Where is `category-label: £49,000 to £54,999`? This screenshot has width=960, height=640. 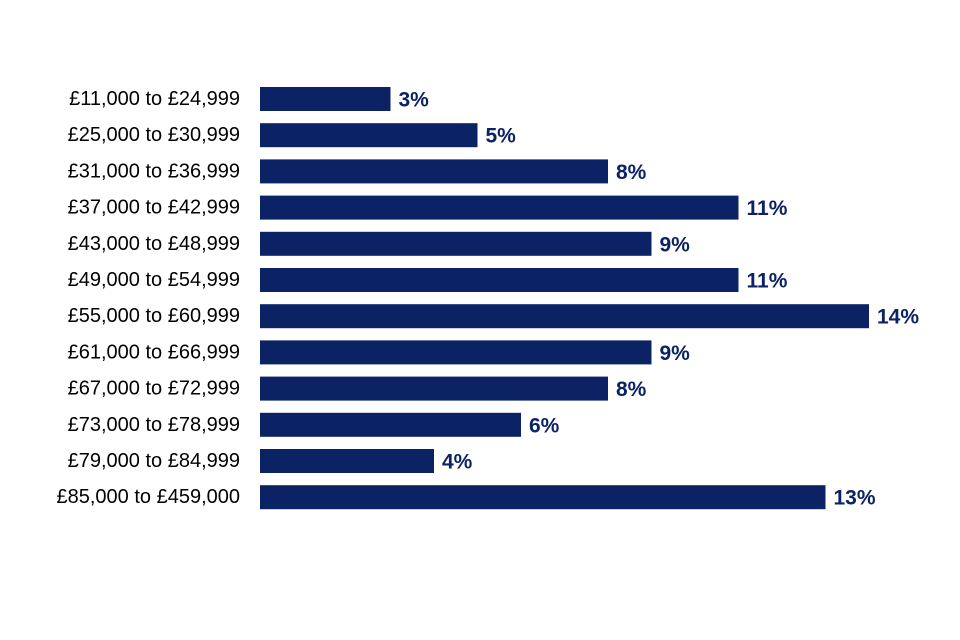 category-label: £49,000 to £54,999 is located at coordinates (154, 280).